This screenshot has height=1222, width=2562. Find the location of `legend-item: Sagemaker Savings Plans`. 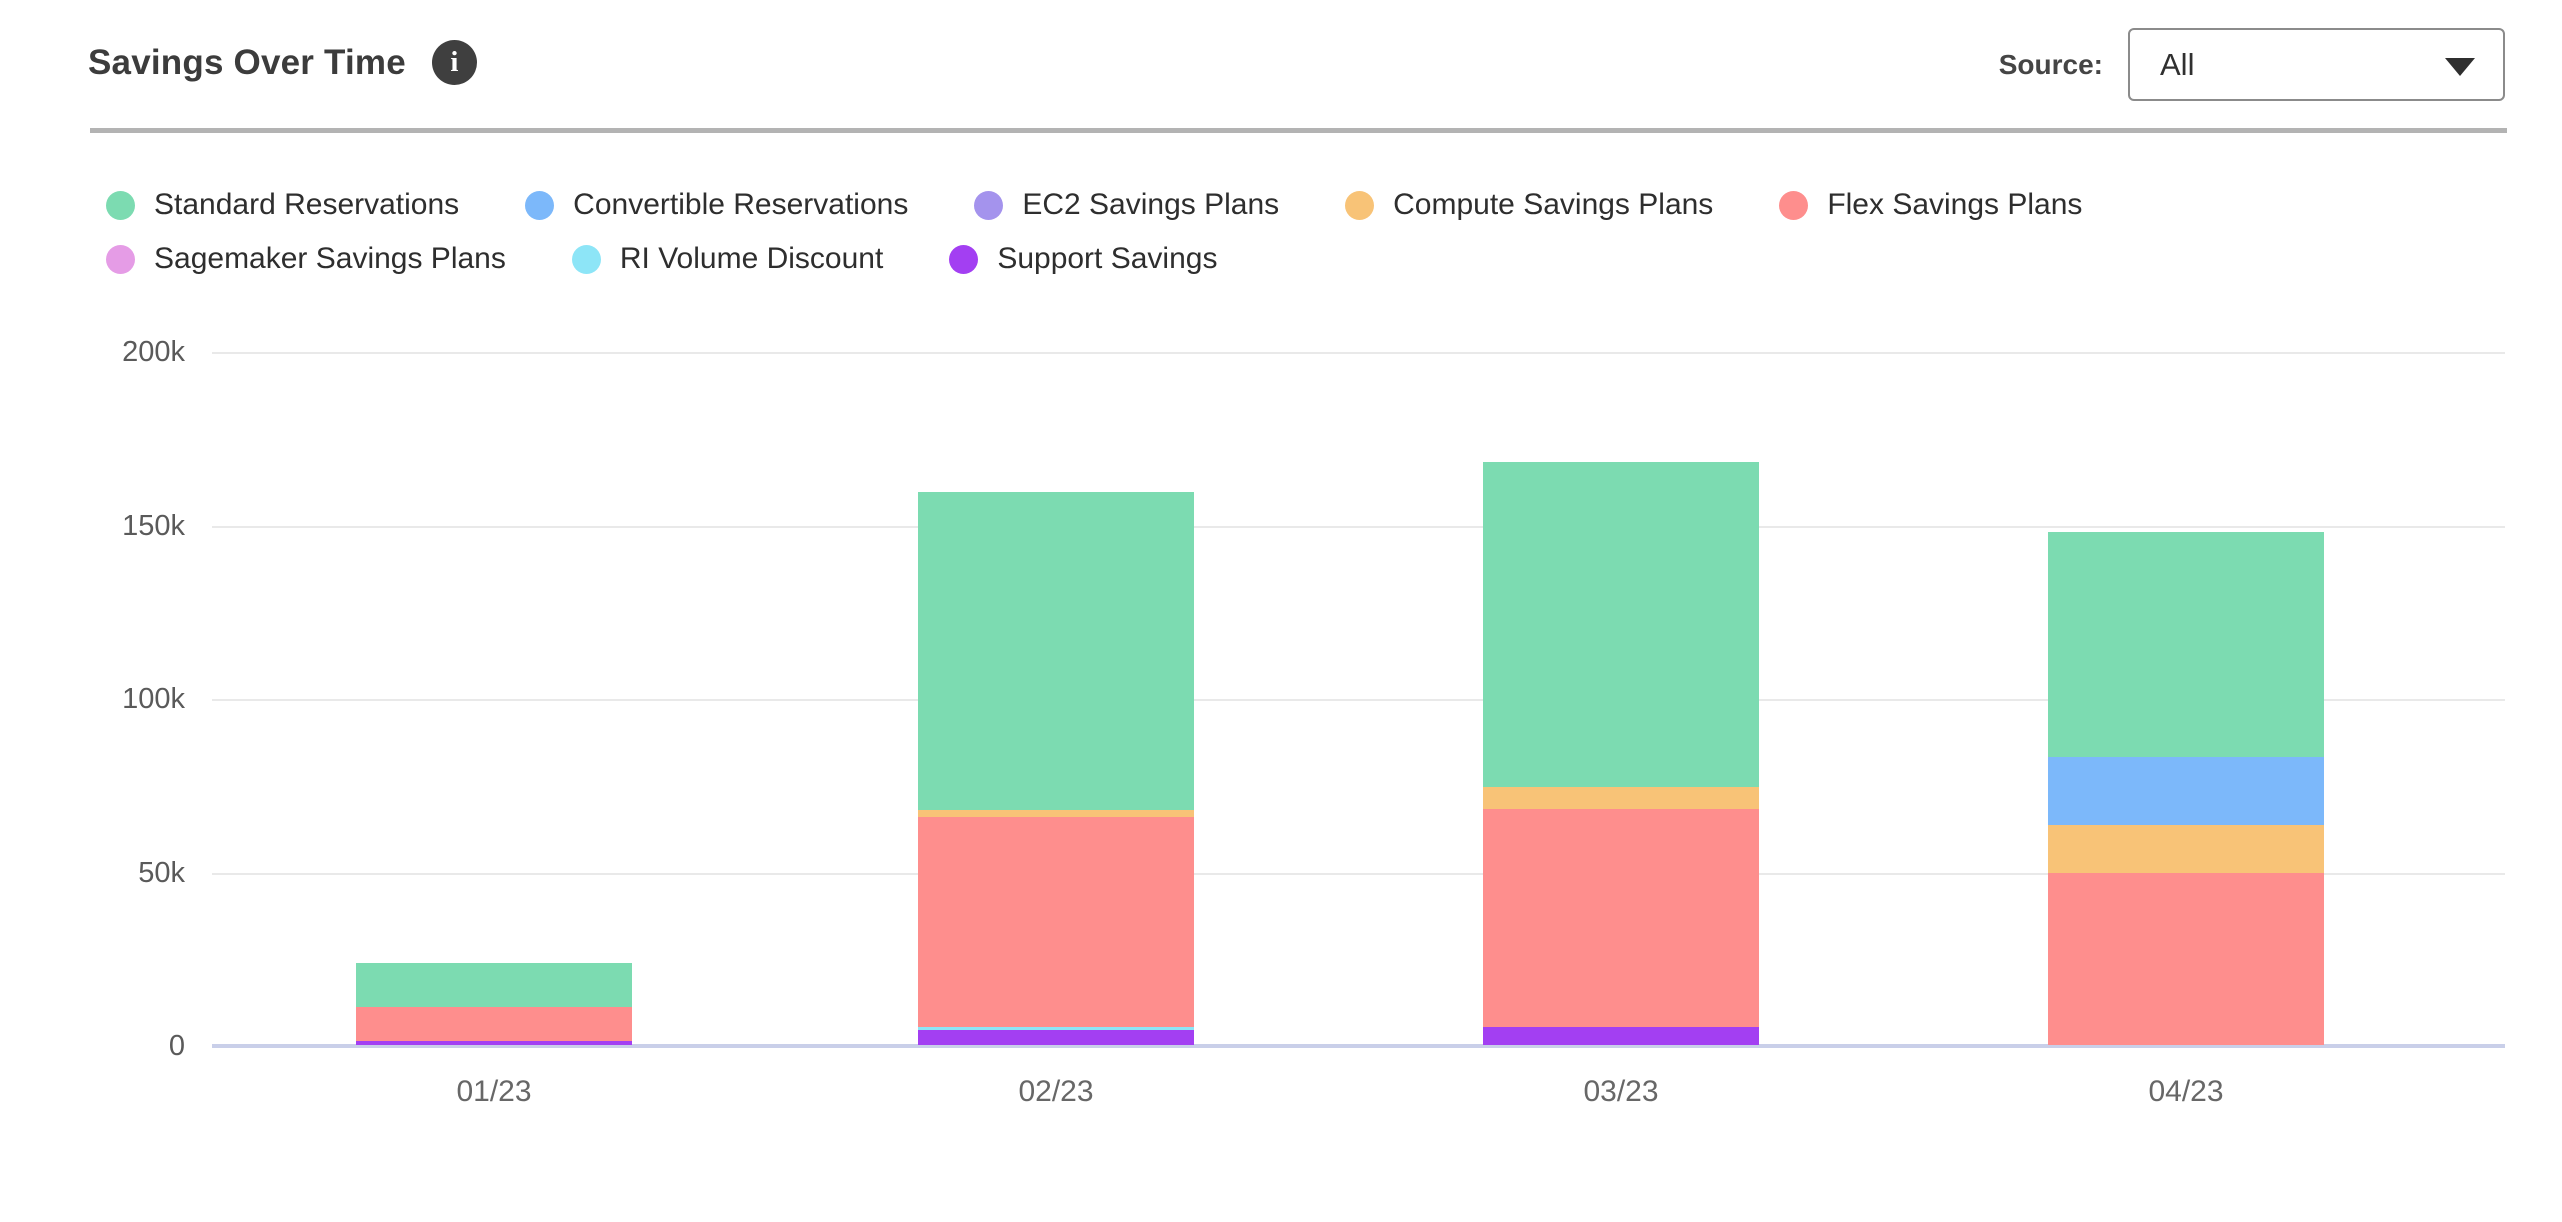

legend-item: Sagemaker Savings Plans is located at coordinates (306, 259).